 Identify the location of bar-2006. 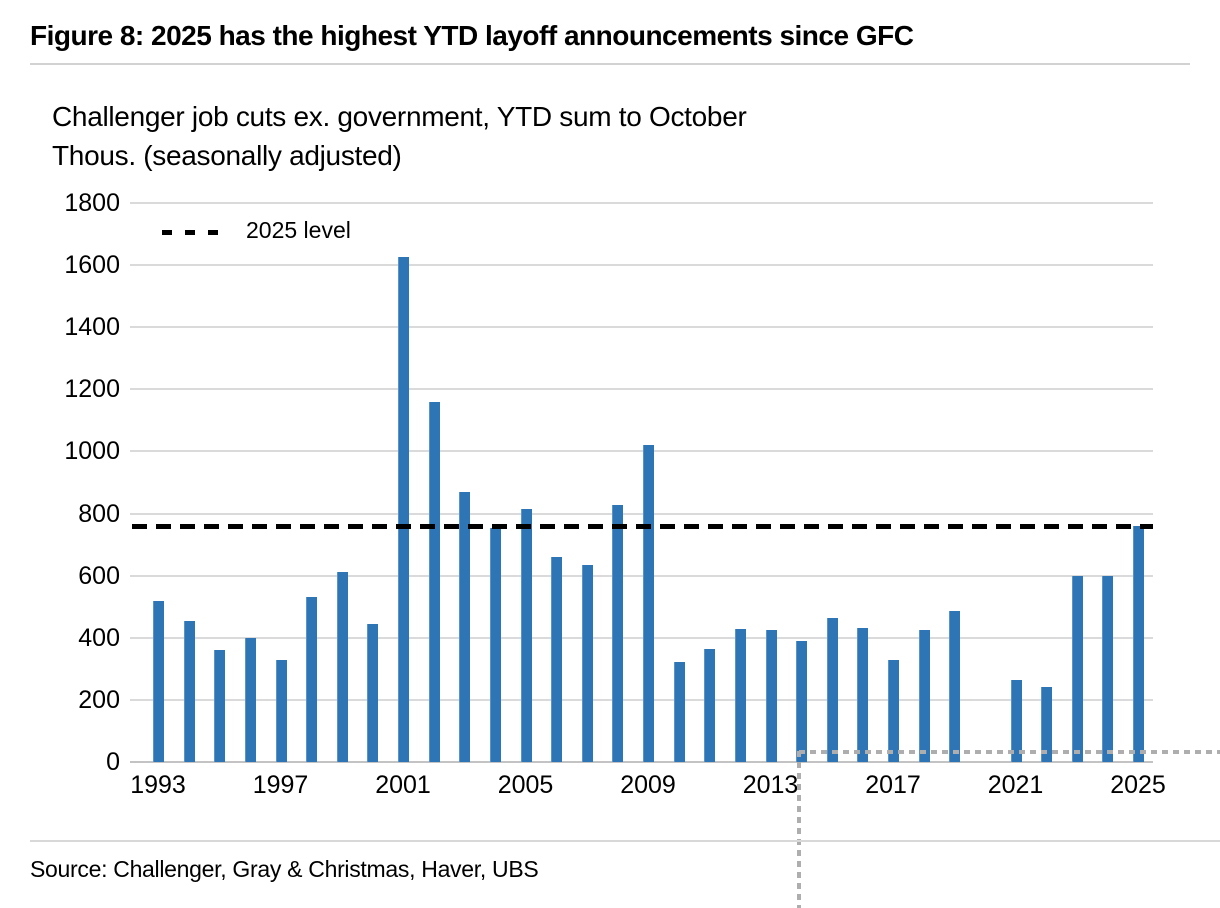
(557, 659).